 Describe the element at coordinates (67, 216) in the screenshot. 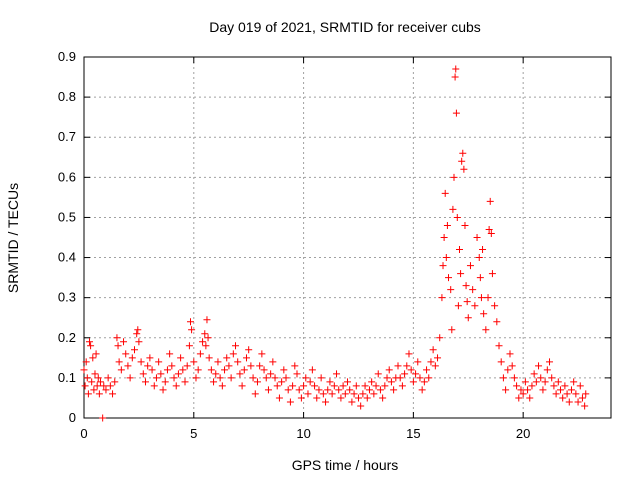

I see `y-tick-label: 0.5` at that location.